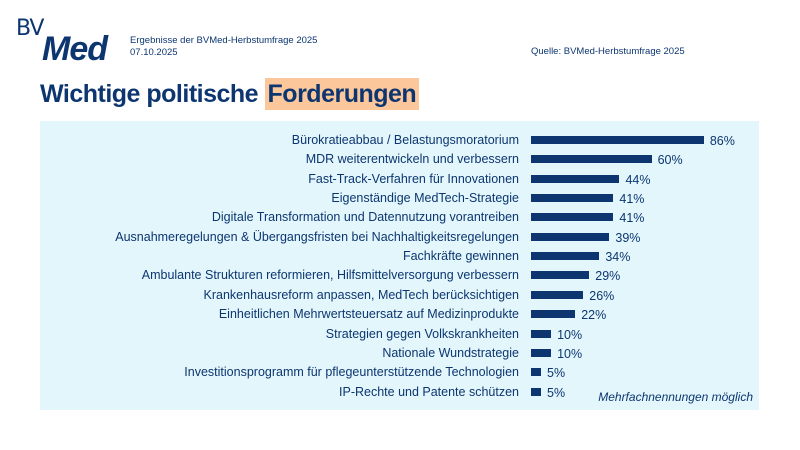 The image size is (800, 450). What do you see at coordinates (429, 391) in the screenshot?
I see `category-label: IP-Rechte und Patente schützen` at bounding box center [429, 391].